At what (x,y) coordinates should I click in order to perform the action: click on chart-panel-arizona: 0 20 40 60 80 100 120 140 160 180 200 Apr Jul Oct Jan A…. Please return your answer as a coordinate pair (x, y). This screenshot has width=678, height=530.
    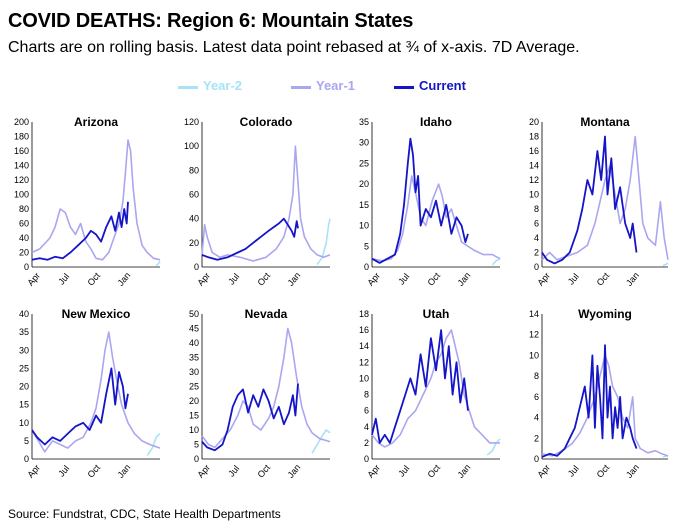
    Looking at the image, I should click on (87, 201).